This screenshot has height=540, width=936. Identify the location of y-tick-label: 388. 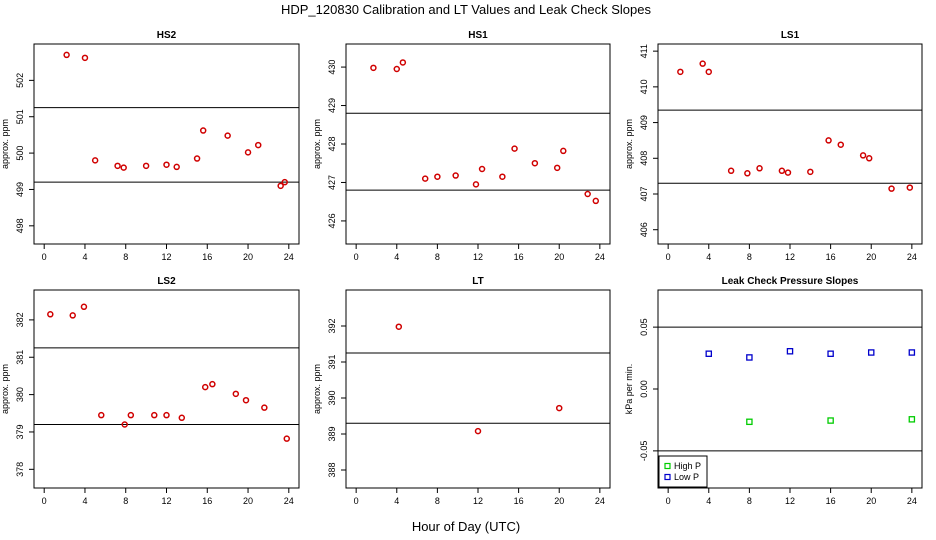
(332, 469).